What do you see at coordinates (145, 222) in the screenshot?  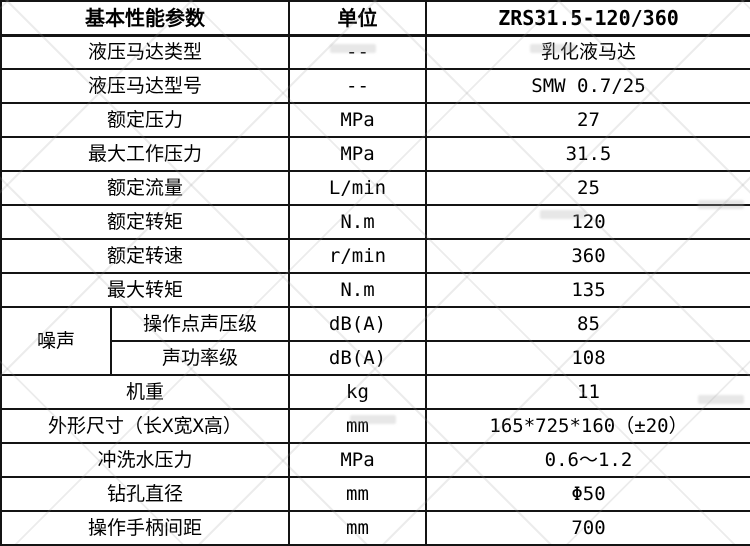 I see `param-label-cell: 额定转矩` at bounding box center [145, 222].